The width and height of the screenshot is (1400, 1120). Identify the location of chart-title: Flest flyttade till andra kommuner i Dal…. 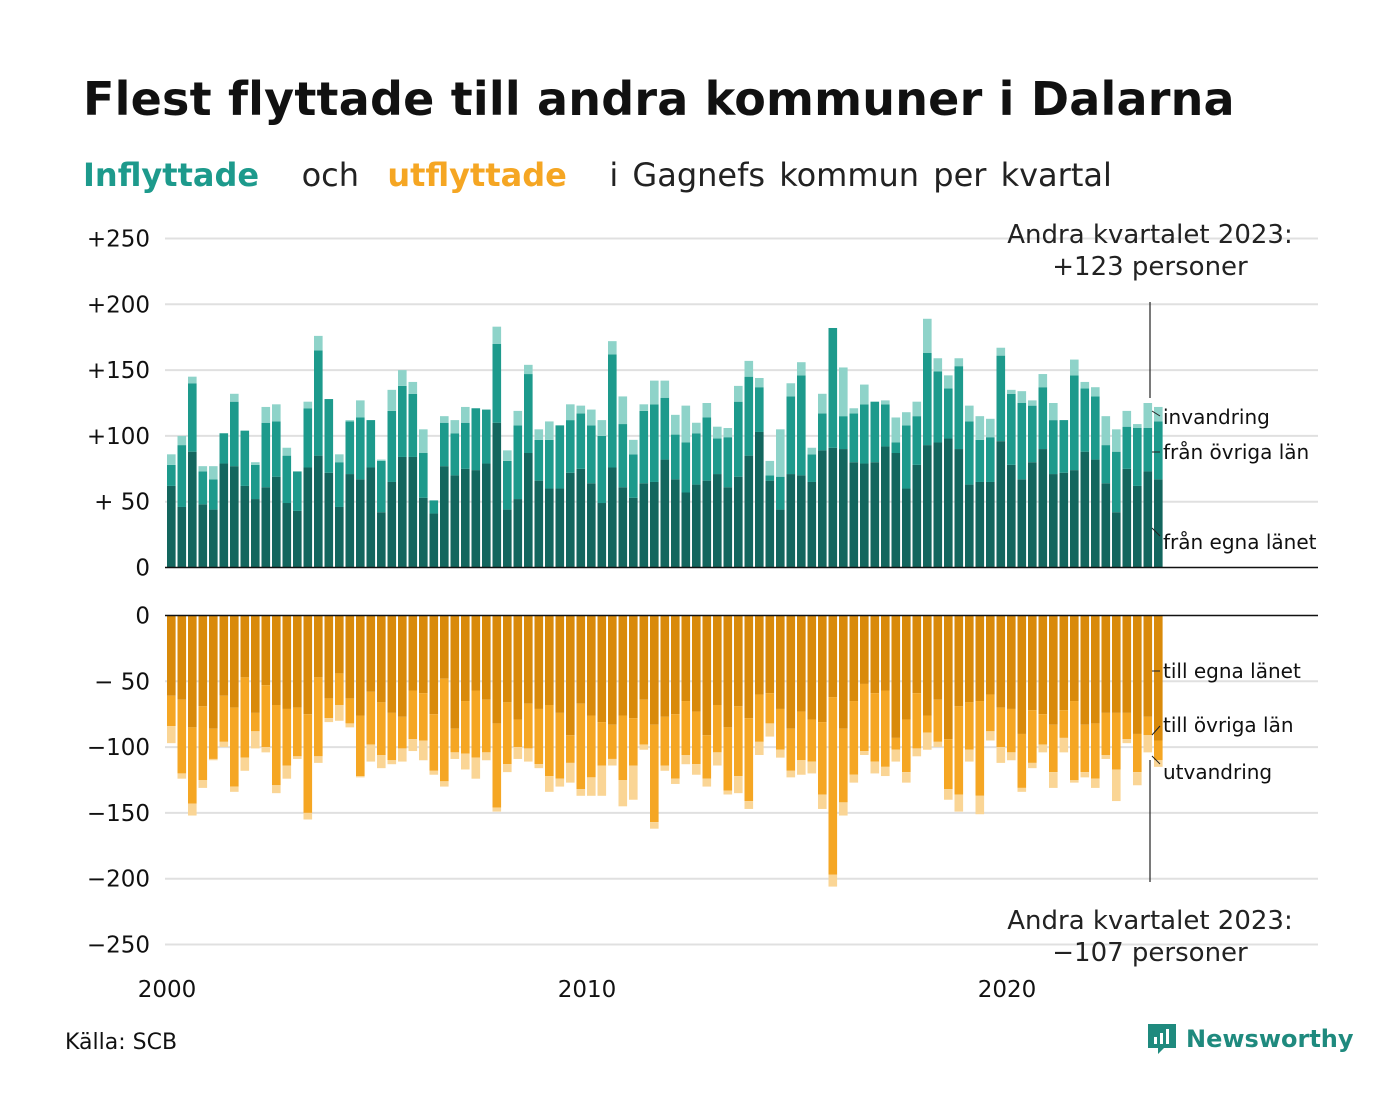
(659, 99).